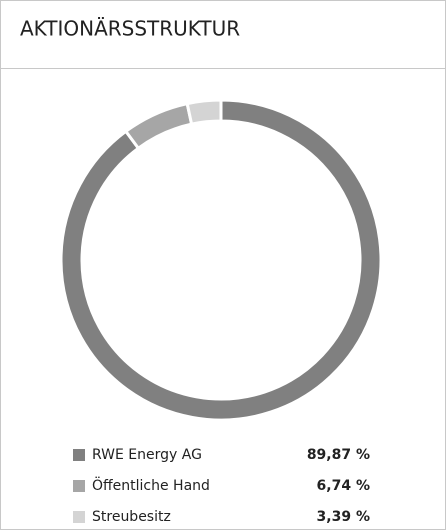  What do you see at coordinates (151, 485) in the screenshot?
I see `legend-label: Öffentliche Hand` at bounding box center [151, 485].